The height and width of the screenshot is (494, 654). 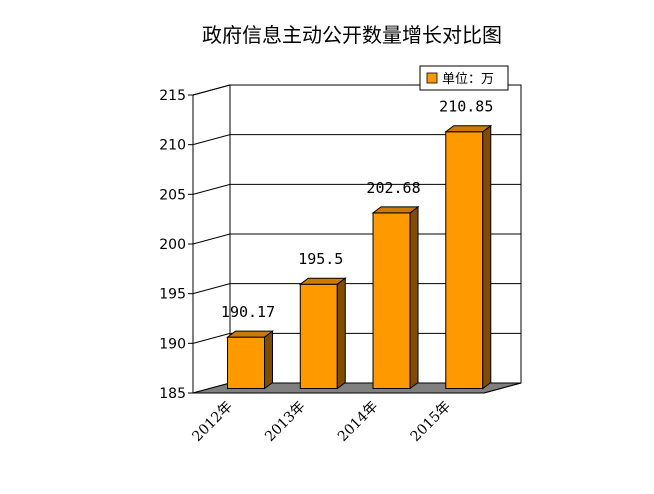 I want to click on data-label: 202.68, so click(x=393, y=188).